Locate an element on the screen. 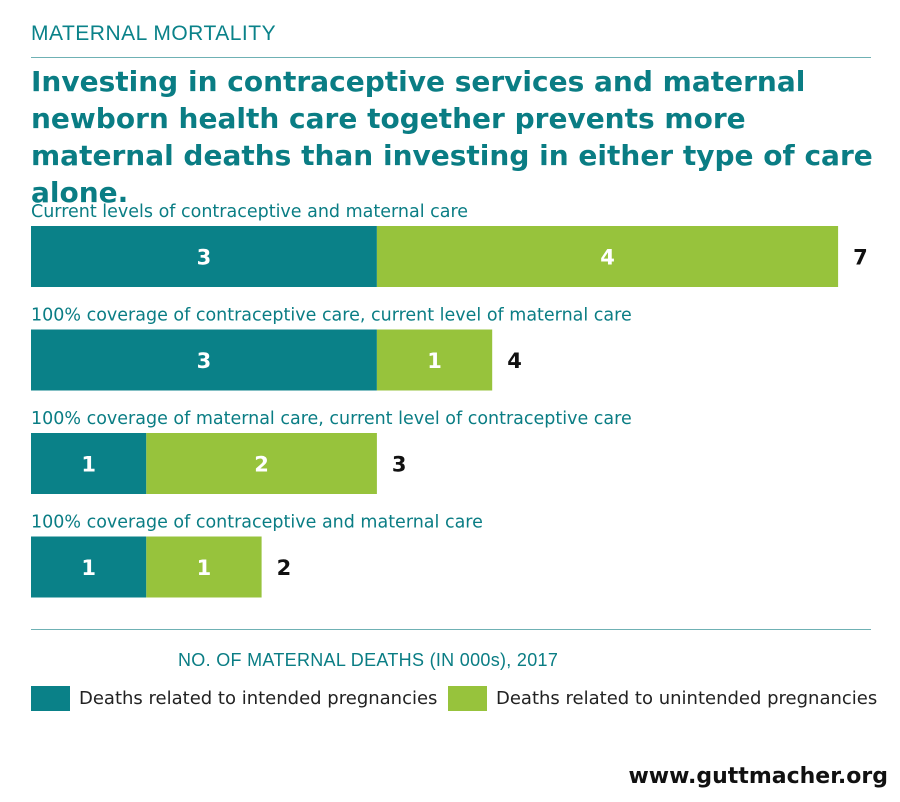 Image resolution: width=900 pixels, height=802 pixels. legend-swatch-intended is located at coordinates (50, 698).